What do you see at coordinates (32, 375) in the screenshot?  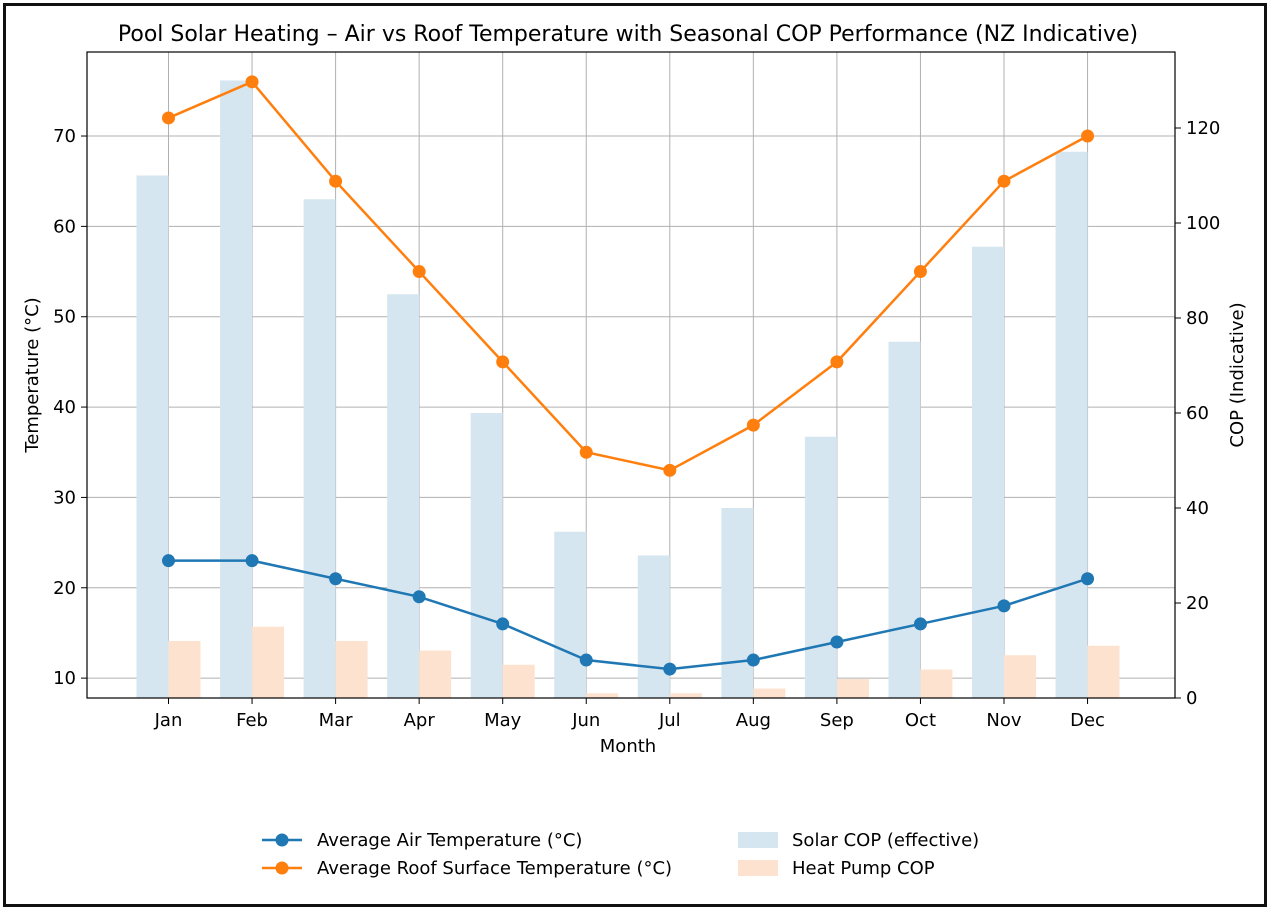 I see `y-axis-left-label: Temperature (°C)` at bounding box center [32, 375].